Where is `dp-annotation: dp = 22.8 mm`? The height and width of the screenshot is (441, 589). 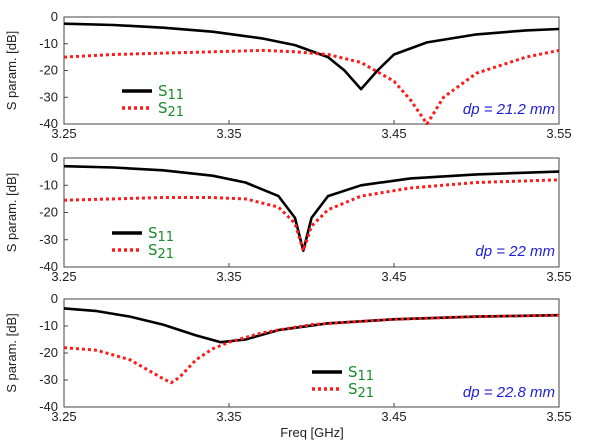 dp-annotation: dp = 22.8 mm is located at coordinates (509, 392).